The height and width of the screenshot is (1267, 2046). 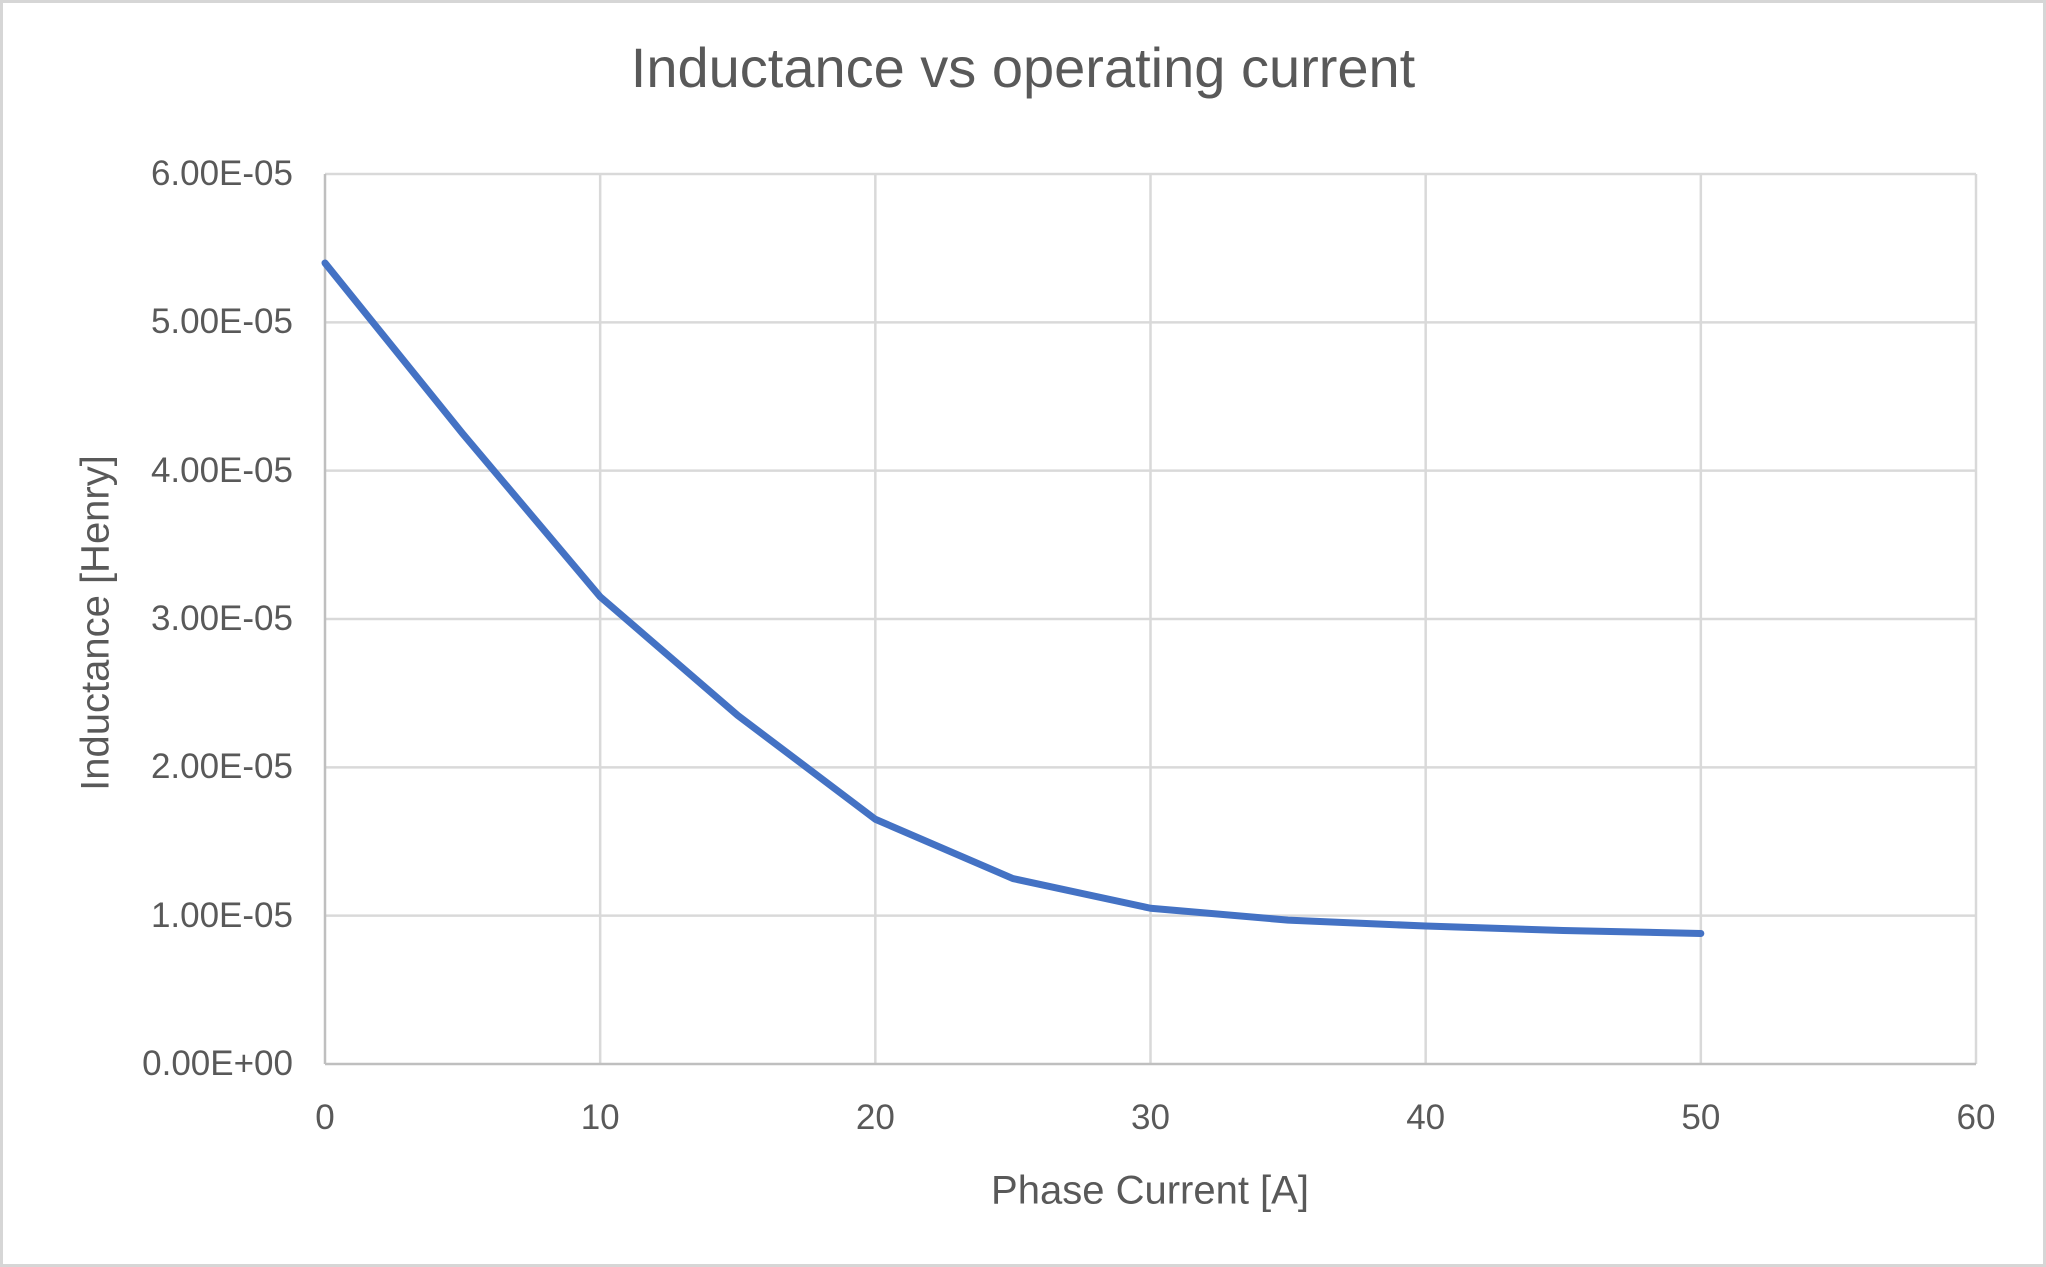 I want to click on x-tick-label: 0, so click(x=325, y=1117).